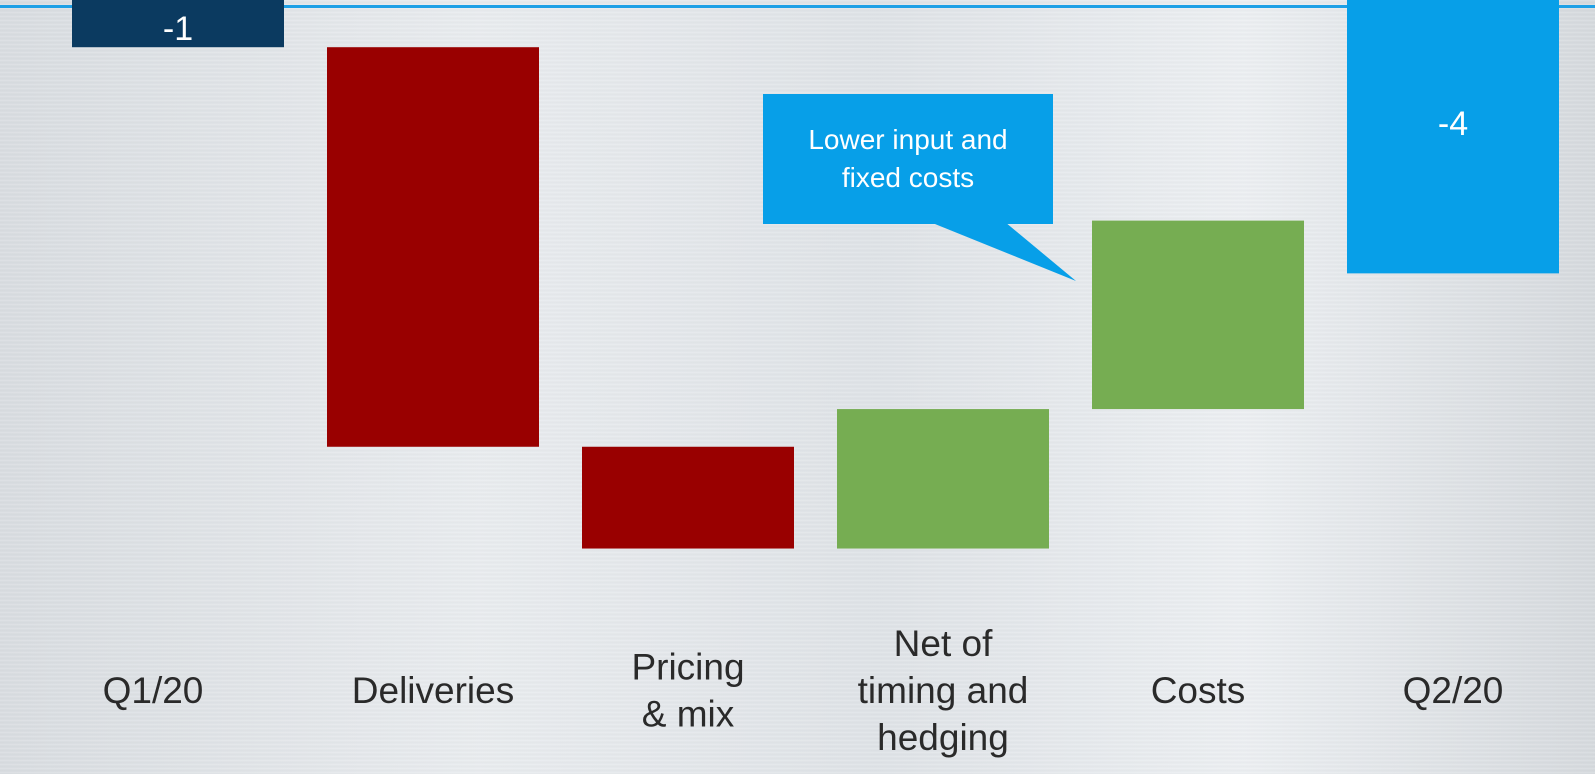 Image resolution: width=1595 pixels, height=774 pixels. I want to click on callout-box, so click(908, 159).